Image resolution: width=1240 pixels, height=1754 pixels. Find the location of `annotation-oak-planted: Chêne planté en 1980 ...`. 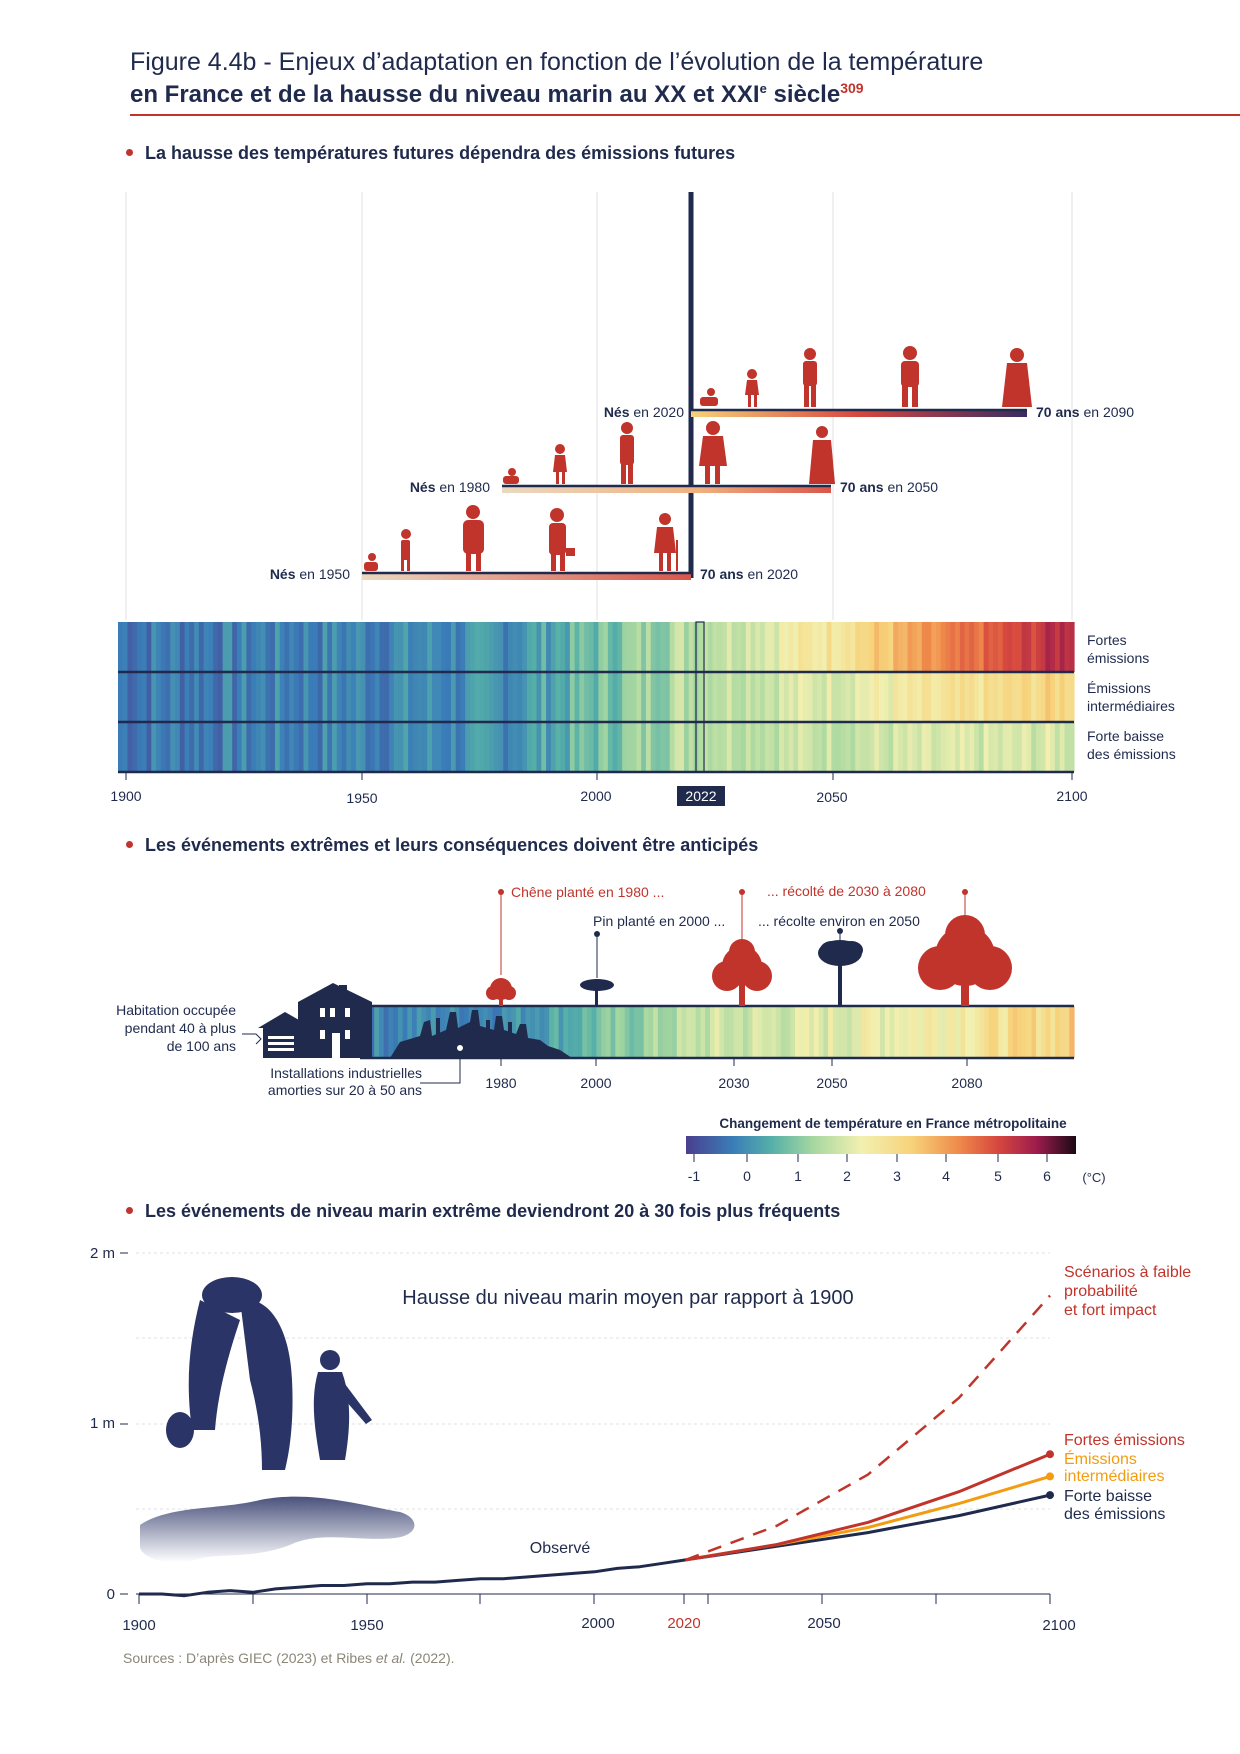

annotation-oak-planted: Chêne planté en 1980 ... is located at coordinates (587, 892).